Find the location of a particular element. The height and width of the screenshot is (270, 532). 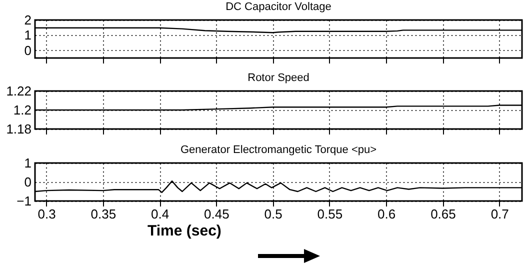

x-axis-title: Time (sec) is located at coordinates (185, 231).